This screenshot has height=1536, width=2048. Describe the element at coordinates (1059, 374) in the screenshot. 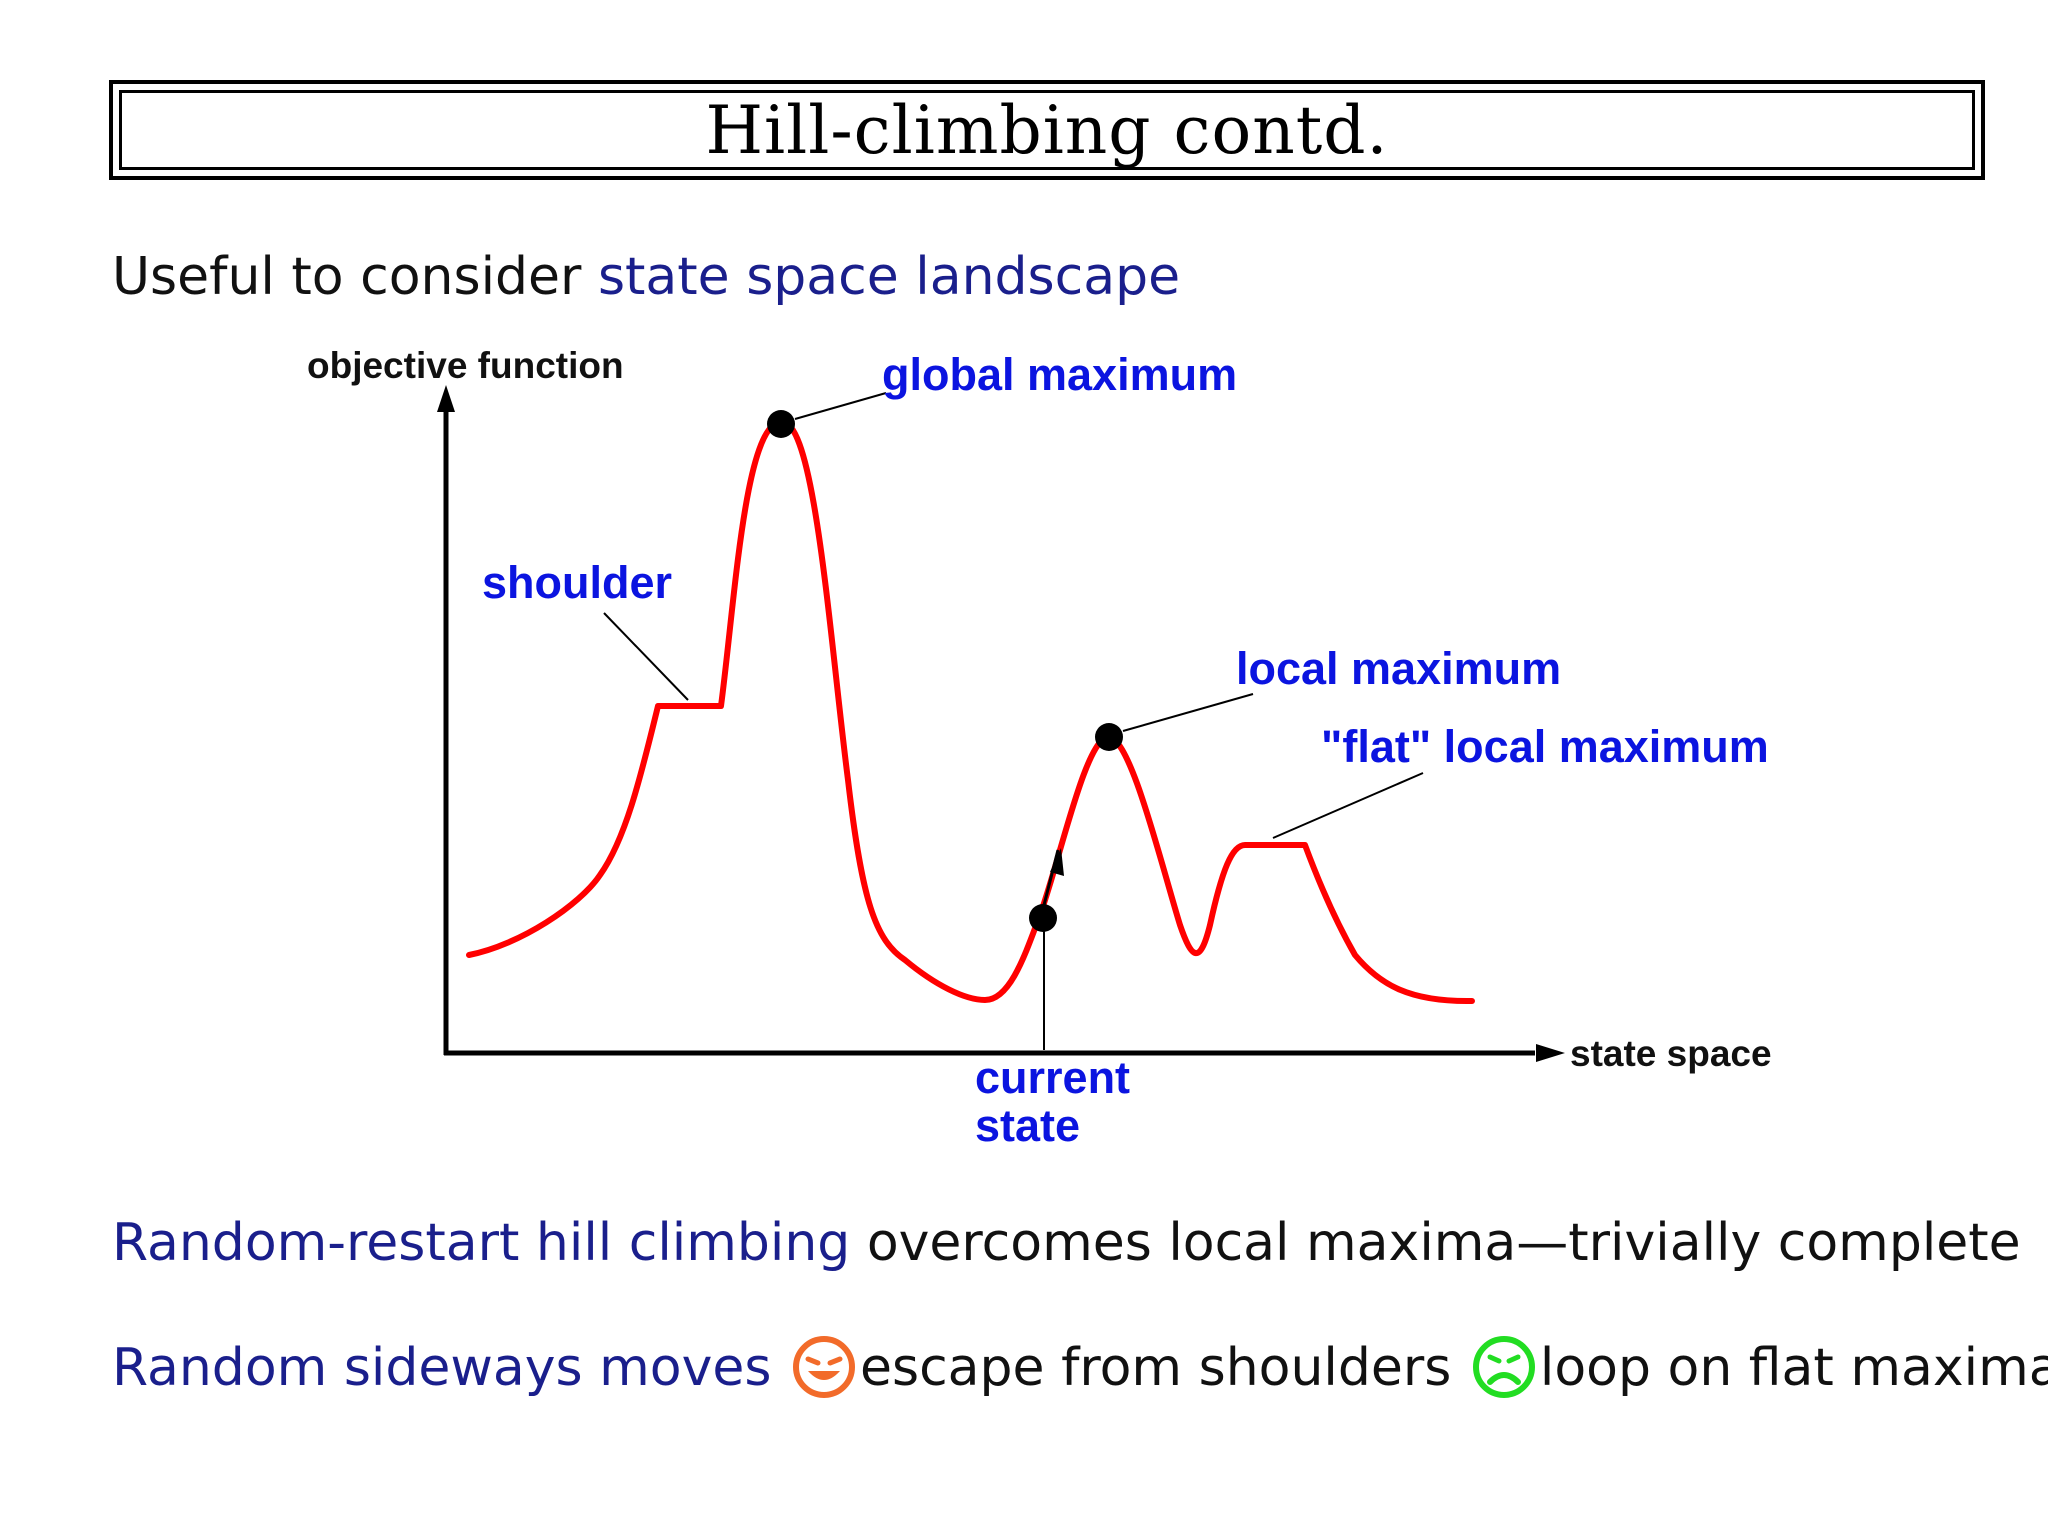

I see `global-maximum-label: global maximum` at that location.